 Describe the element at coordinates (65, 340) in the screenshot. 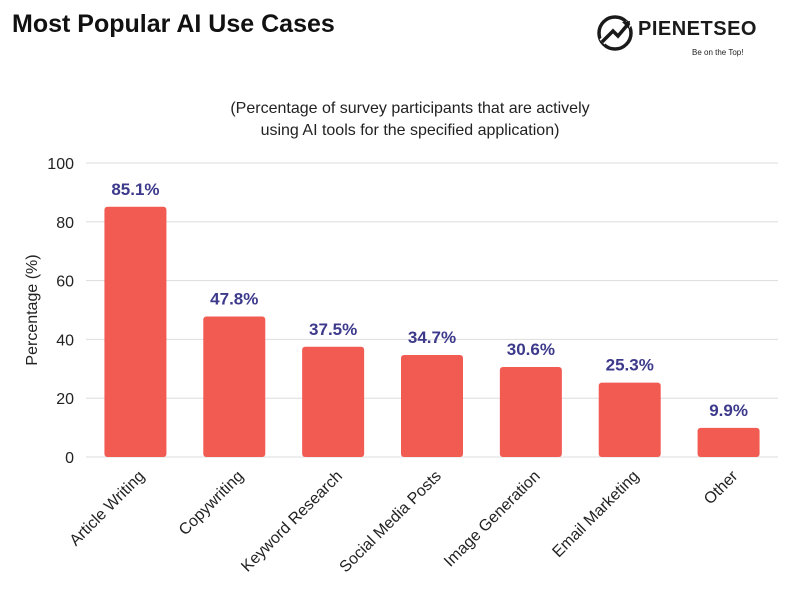

I see `y-tick-label: 40` at that location.